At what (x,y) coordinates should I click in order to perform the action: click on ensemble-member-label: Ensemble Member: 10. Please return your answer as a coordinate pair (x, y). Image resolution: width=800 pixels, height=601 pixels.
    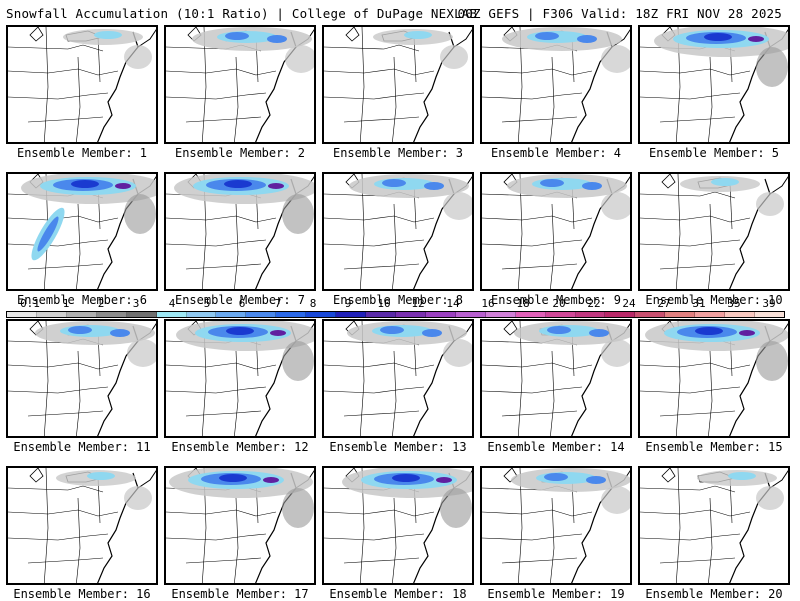
    Looking at the image, I should click on (714, 300).